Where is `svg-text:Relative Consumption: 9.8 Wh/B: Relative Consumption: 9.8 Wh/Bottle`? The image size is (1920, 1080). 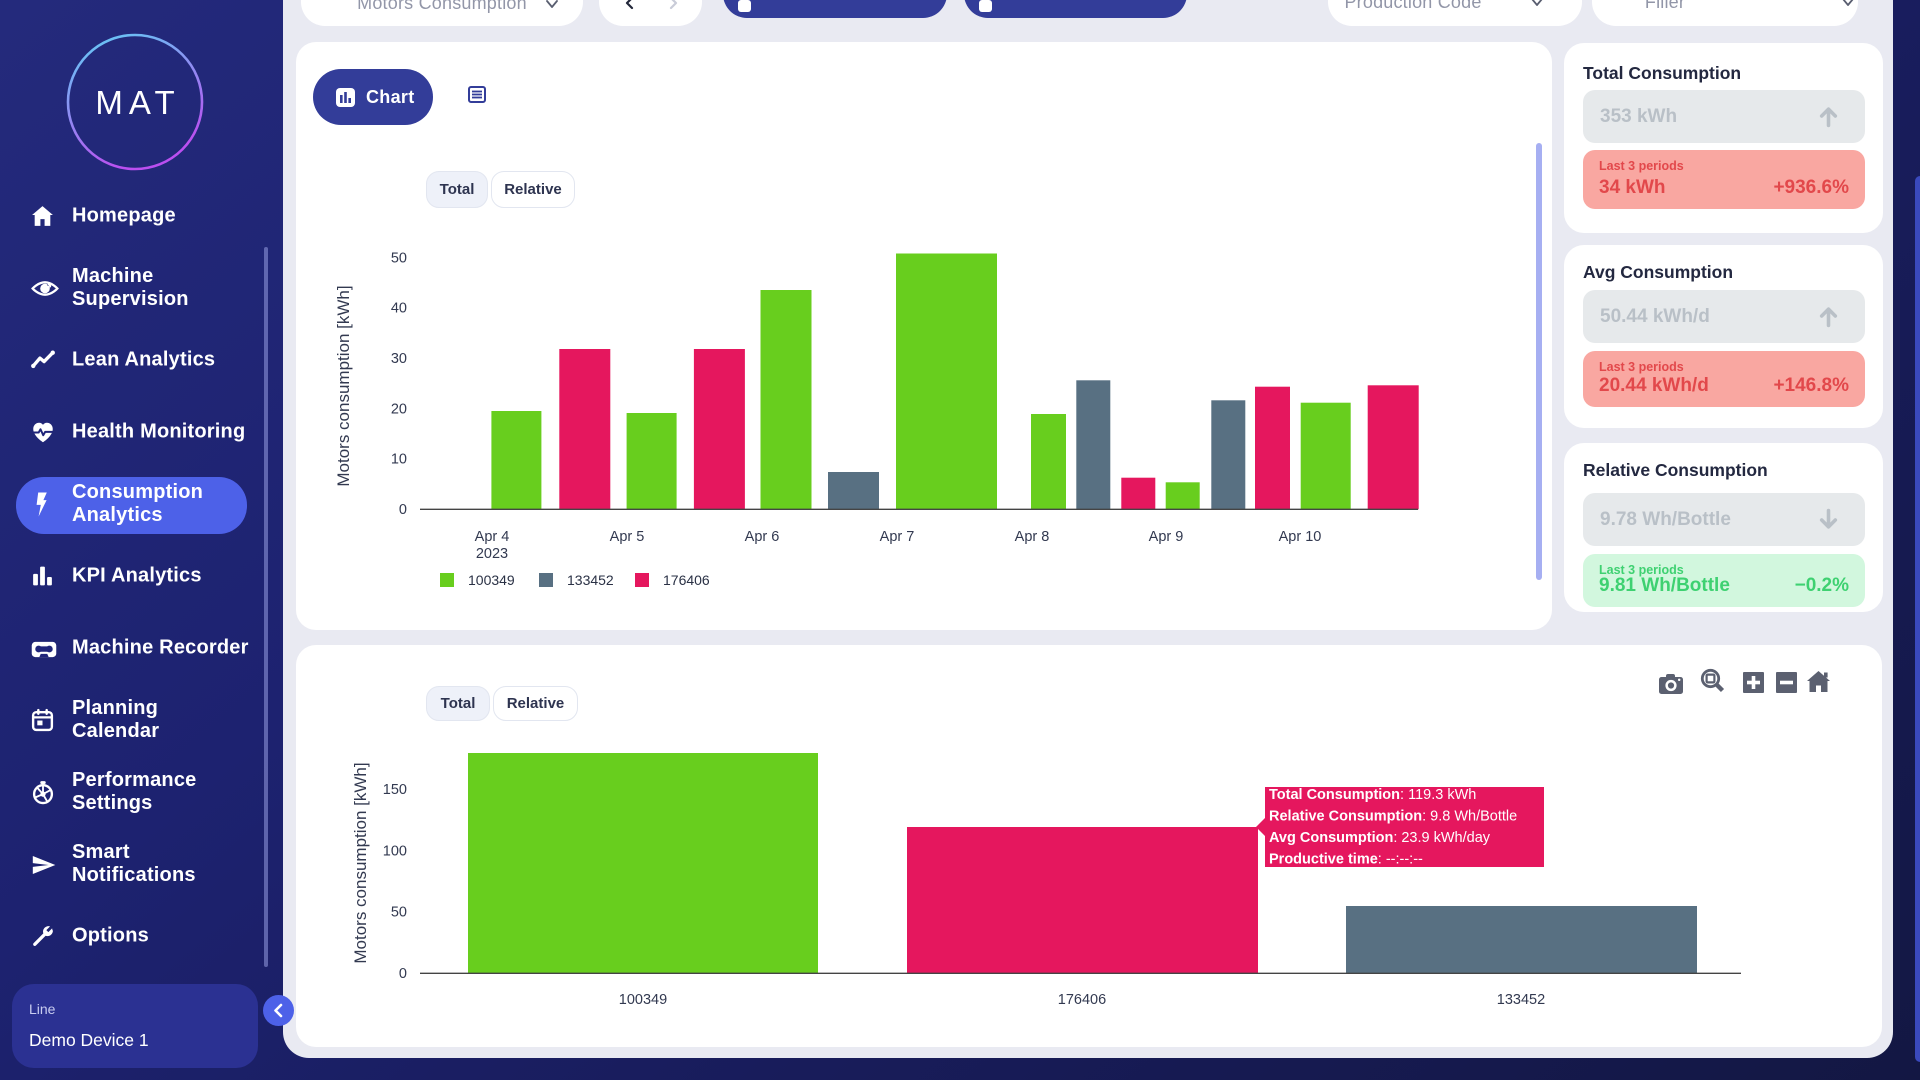
svg-text:Relative Consumption: 9.8 Wh/B: Relative Consumption: 9.8 Wh/Bottle is located at coordinates (1393, 817).